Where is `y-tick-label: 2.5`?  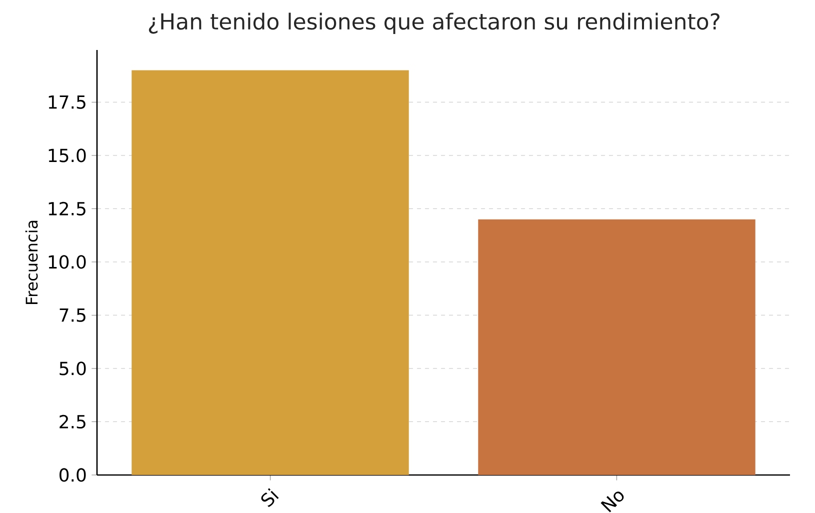
y-tick-label: 2.5 is located at coordinates (73, 421).